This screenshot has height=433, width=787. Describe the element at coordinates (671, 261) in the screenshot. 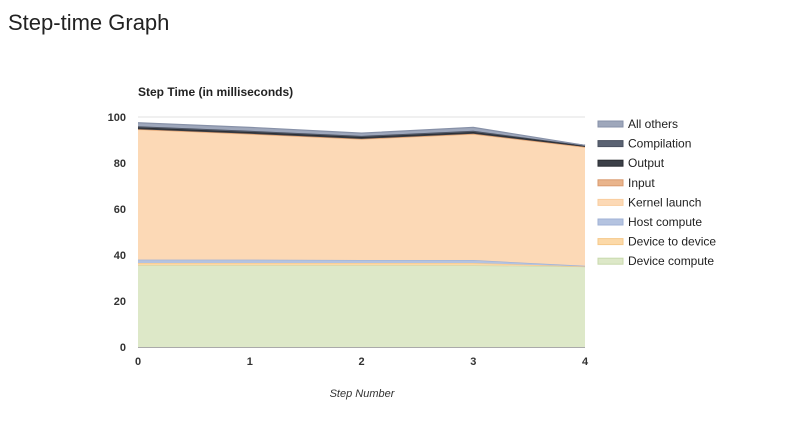

I see `legend-label: Device compute` at that location.